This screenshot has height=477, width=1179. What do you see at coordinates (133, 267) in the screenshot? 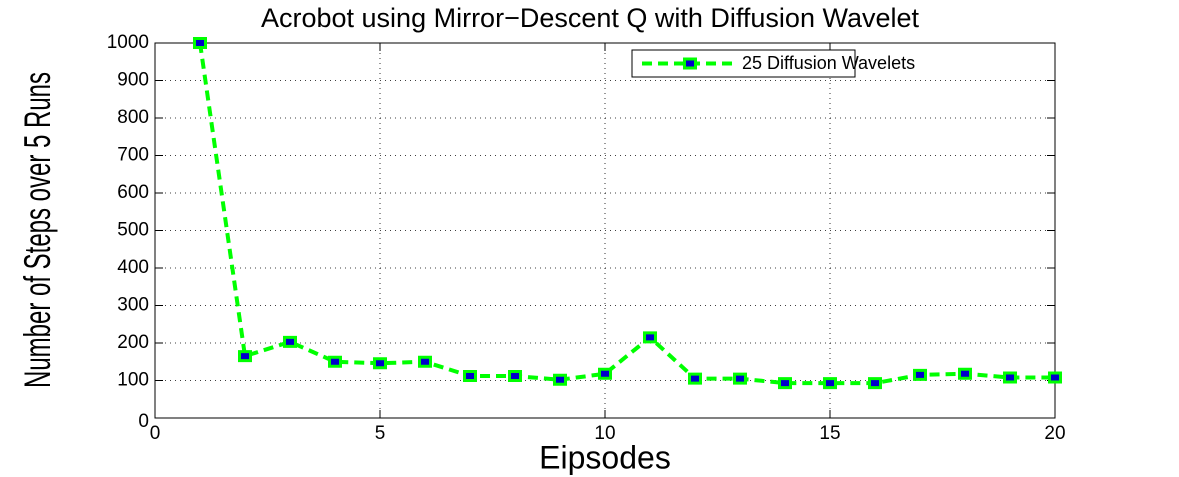
I see `y-tick-label: 400` at bounding box center [133, 267].